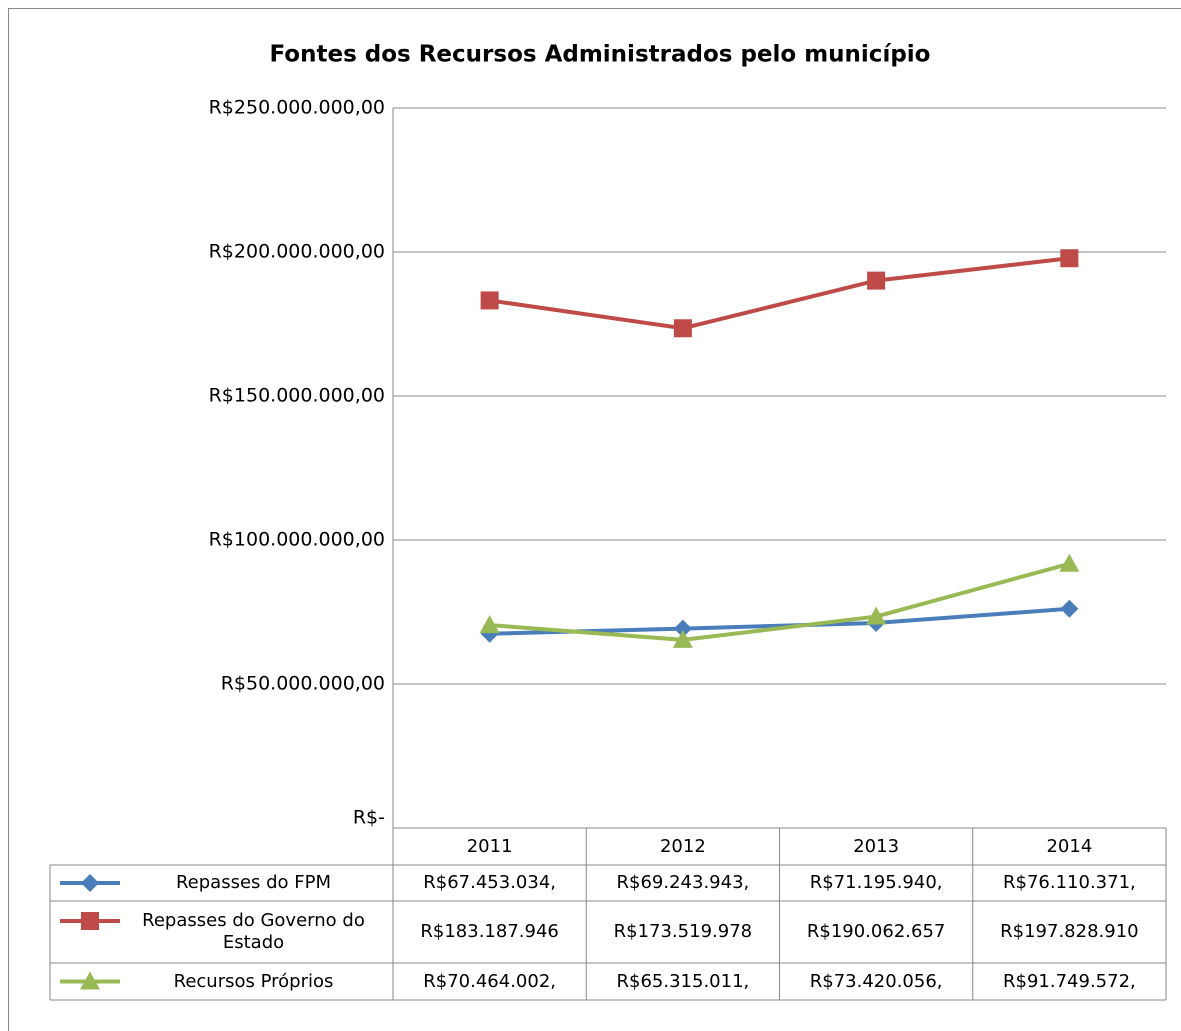  What do you see at coordinates (253, 882) in the screenshot?
I see `legend-entry: Repasses do FPM` at bounding box center [253, 882].